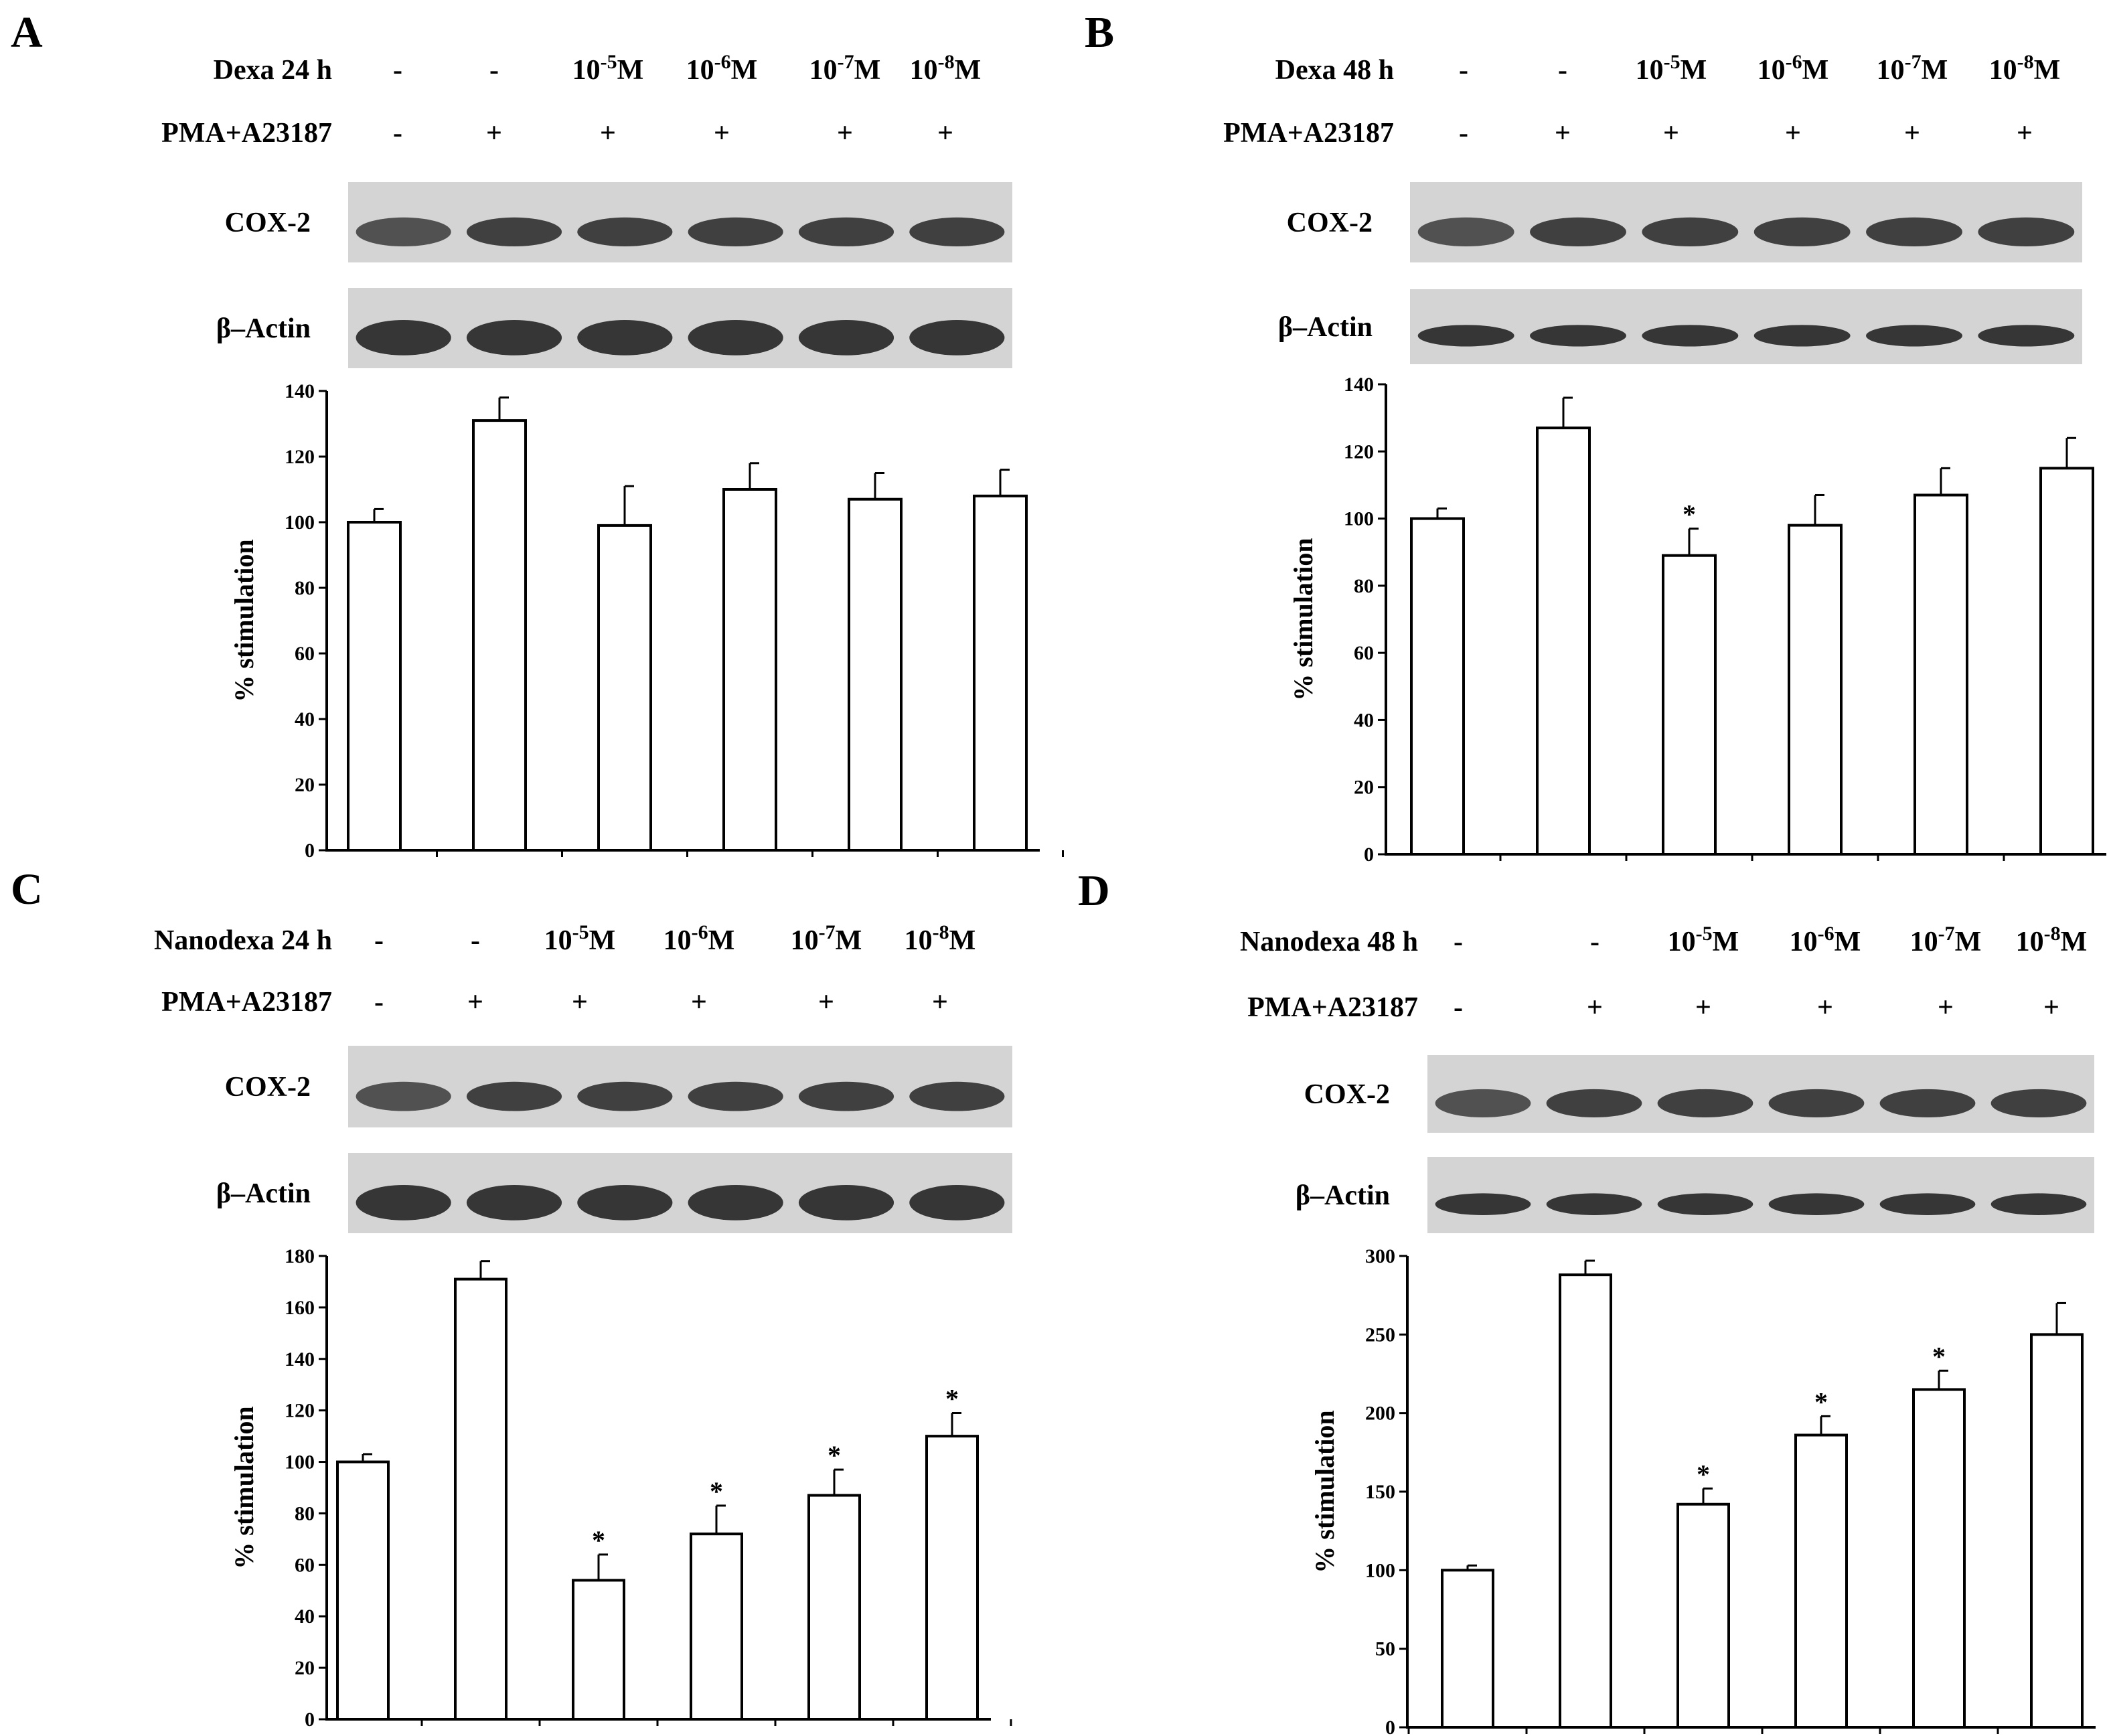  I want to click on y-tick-label: 150, so click(1380, 1492).